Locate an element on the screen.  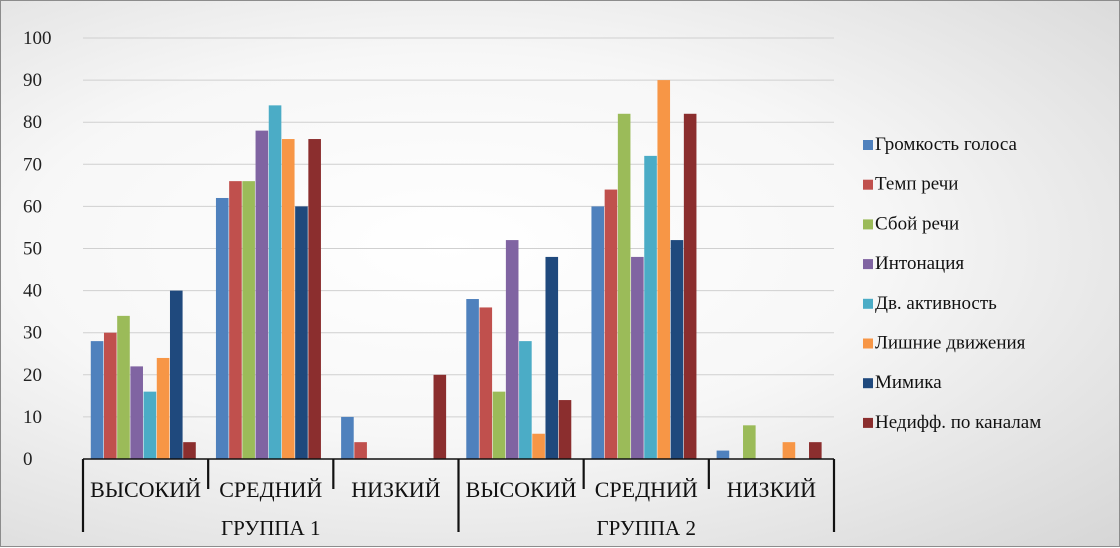
y-tick-label: 40 is located at coordinates (32, 291).